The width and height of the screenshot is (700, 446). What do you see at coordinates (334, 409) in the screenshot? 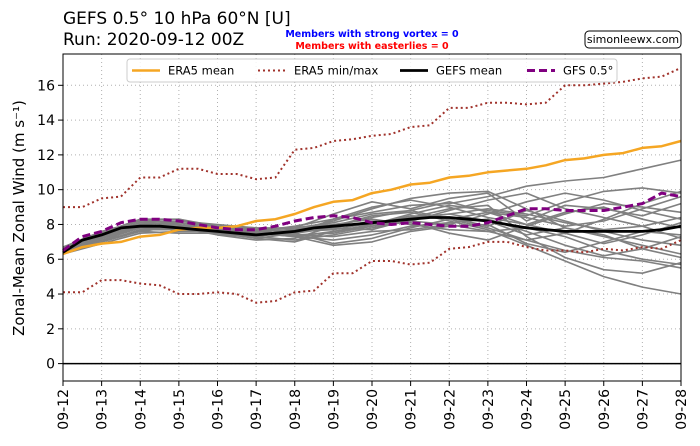
I see `x-tick-label: 09-19` at bounding box center [334, 409].